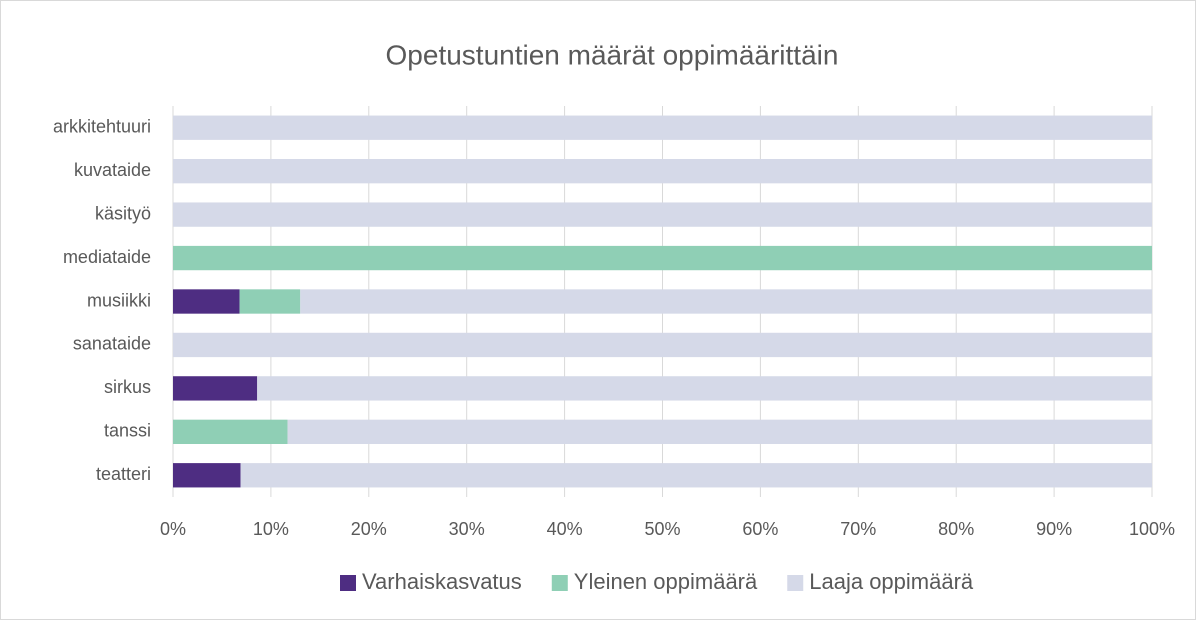 The width and height of the screenshot is (1201, 626). What do you see at coordinates (173, 529) in the screenshot?
I see `x-tick-label: 0%` at bounding box center [173, 529].